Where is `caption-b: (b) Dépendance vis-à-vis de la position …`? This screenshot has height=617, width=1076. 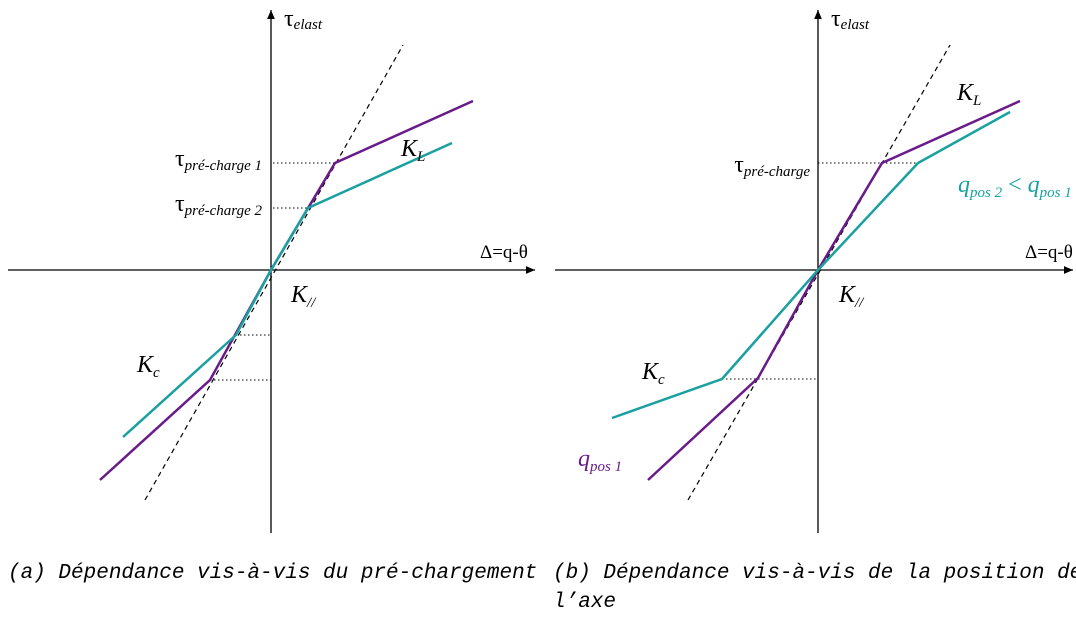 caption-b: (b) Dépendance vis-à-vis de la position … is located at coordinates (814, 573).